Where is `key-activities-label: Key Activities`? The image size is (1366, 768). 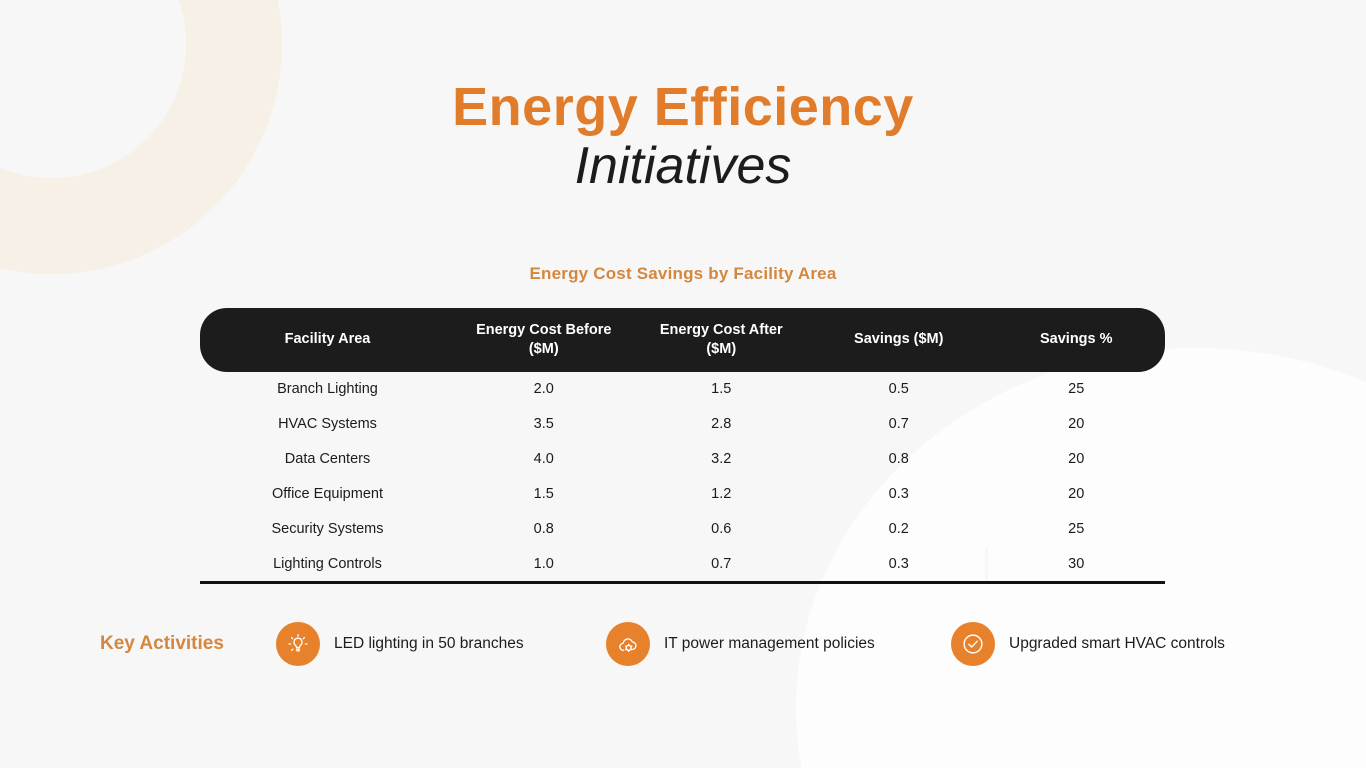
key-activities-label: Key Activities is located at coordinates (162, 643).